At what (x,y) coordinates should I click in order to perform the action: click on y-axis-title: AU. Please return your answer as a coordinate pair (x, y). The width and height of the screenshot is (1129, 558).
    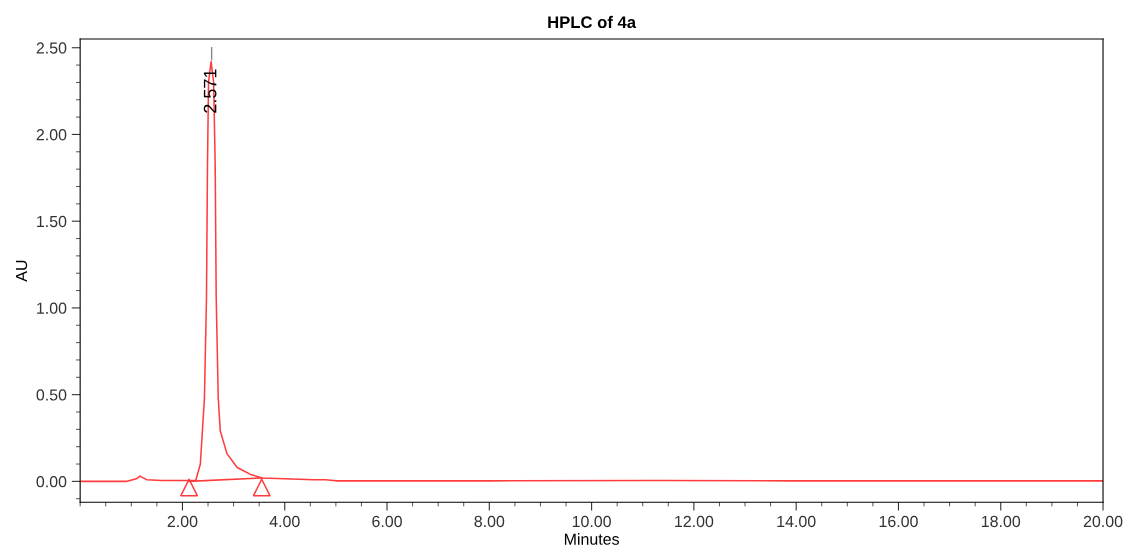
    Looking at the image, I should click on (22, 271).